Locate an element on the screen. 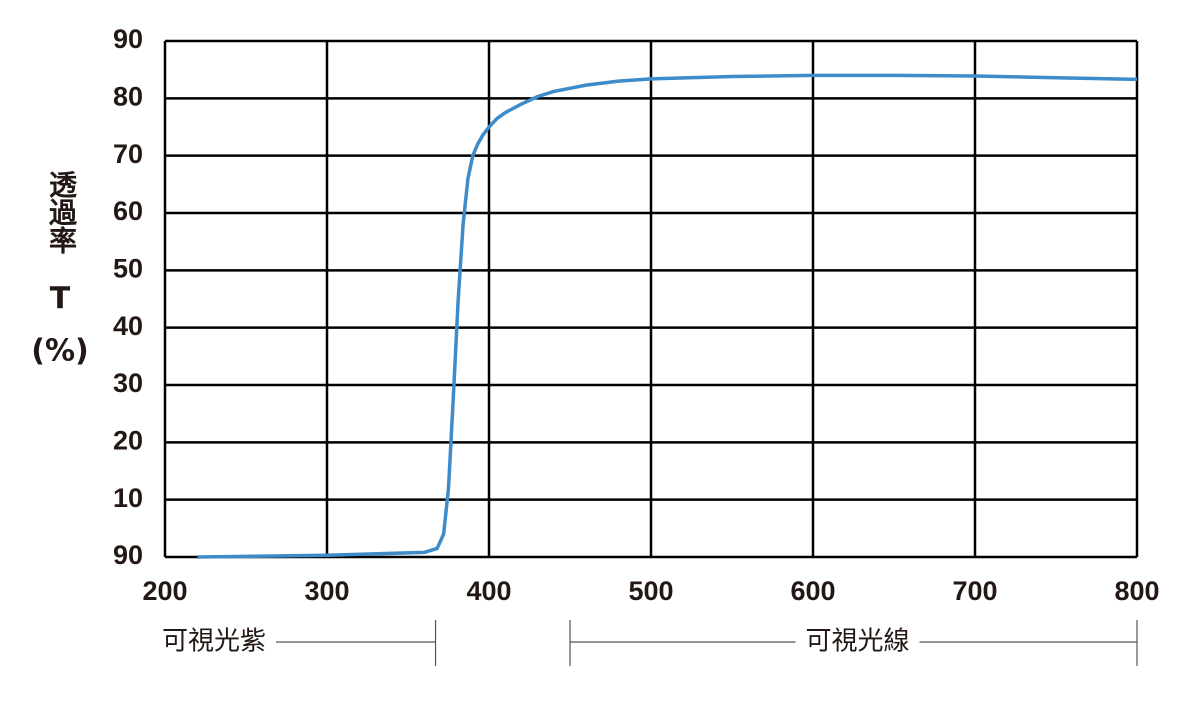 This screenshot has height=724, width=1200. y-axis-label: T is located at coordinates (60, 299).